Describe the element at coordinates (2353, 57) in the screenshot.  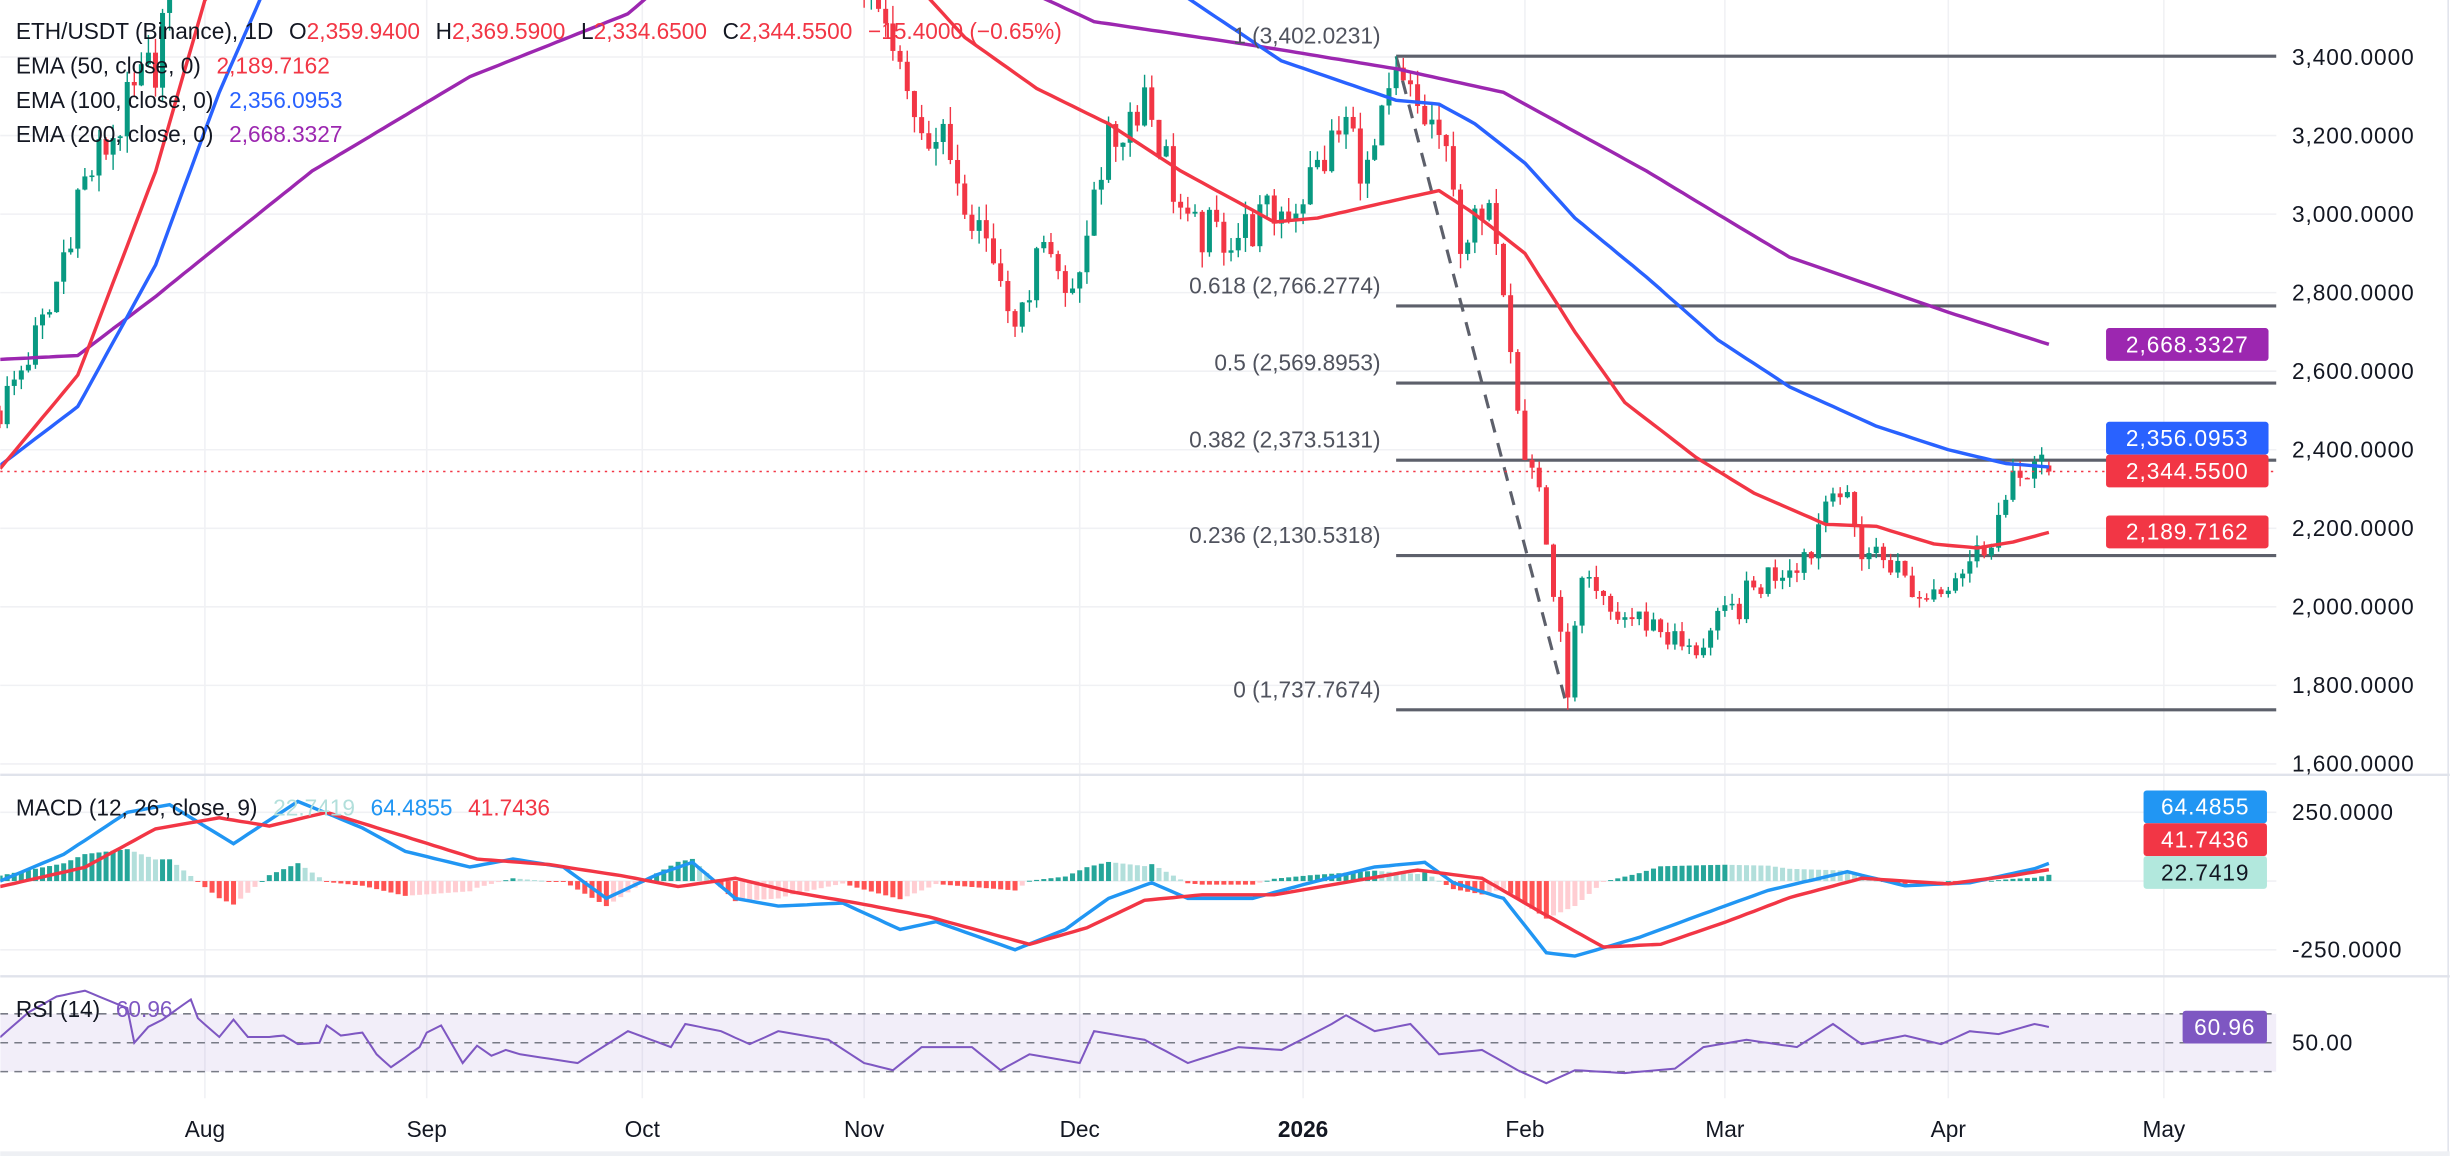
I see `price-tick-label: 3,400.0000` at that location.